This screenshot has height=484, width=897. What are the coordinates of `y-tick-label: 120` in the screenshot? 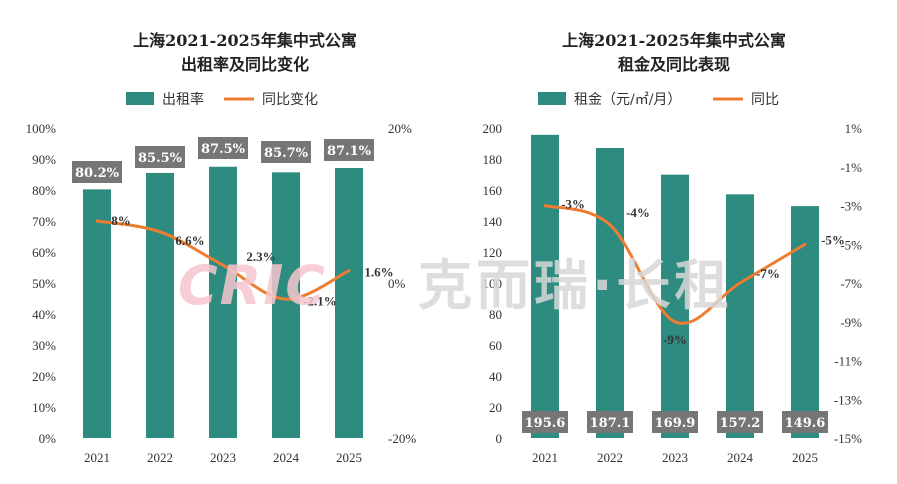 It's located at (493, 252).